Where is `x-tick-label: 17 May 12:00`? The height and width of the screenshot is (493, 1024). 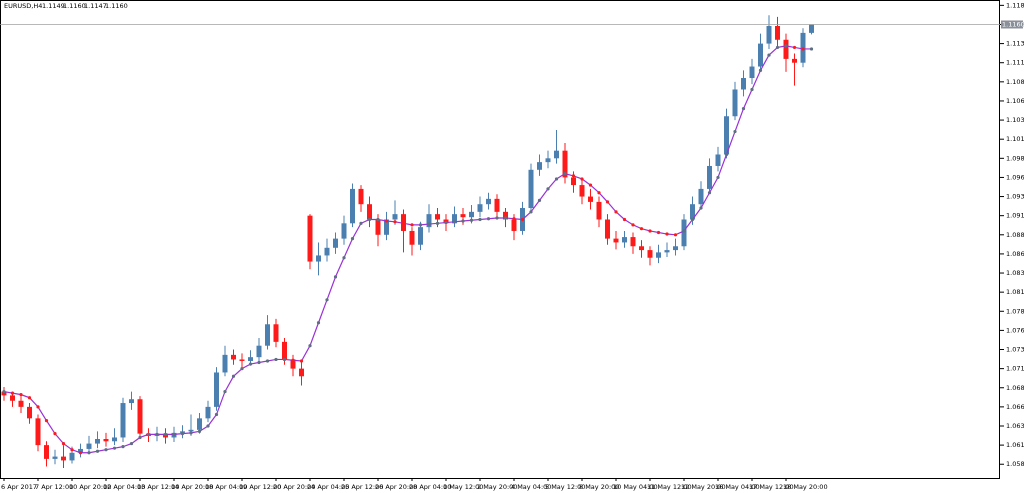 x-tick-label: 17 May 12:00 is located at coordinates (771, 487).